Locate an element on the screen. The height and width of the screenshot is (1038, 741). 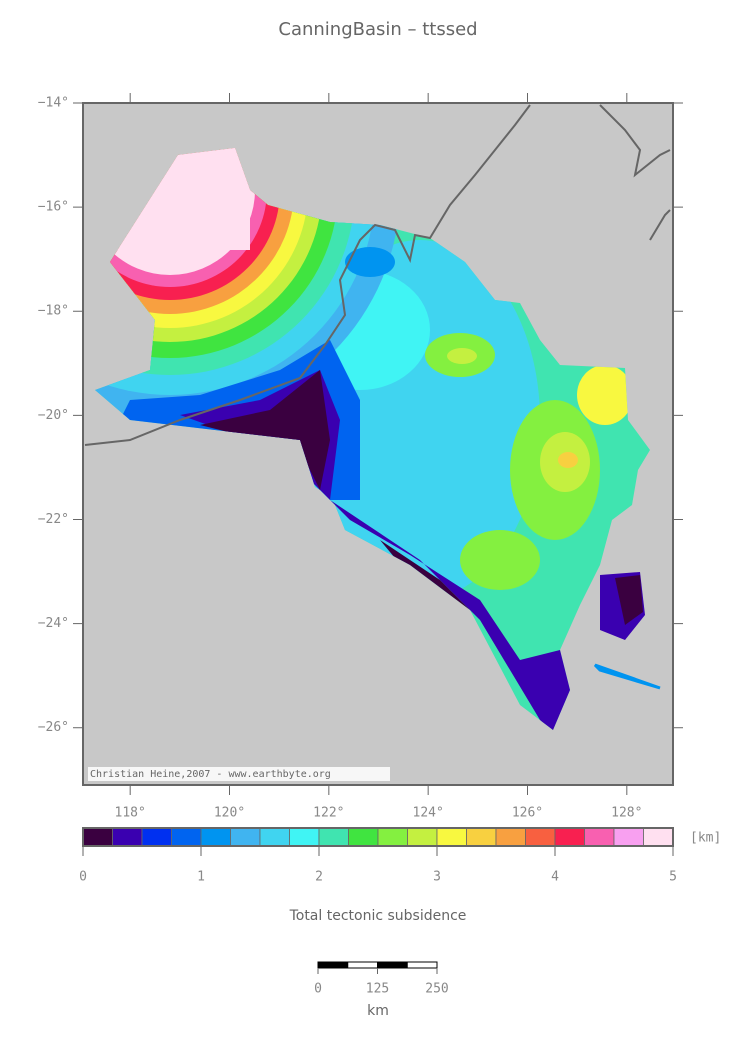
y-tick-label: −16° is located at coordinates (53, 207).